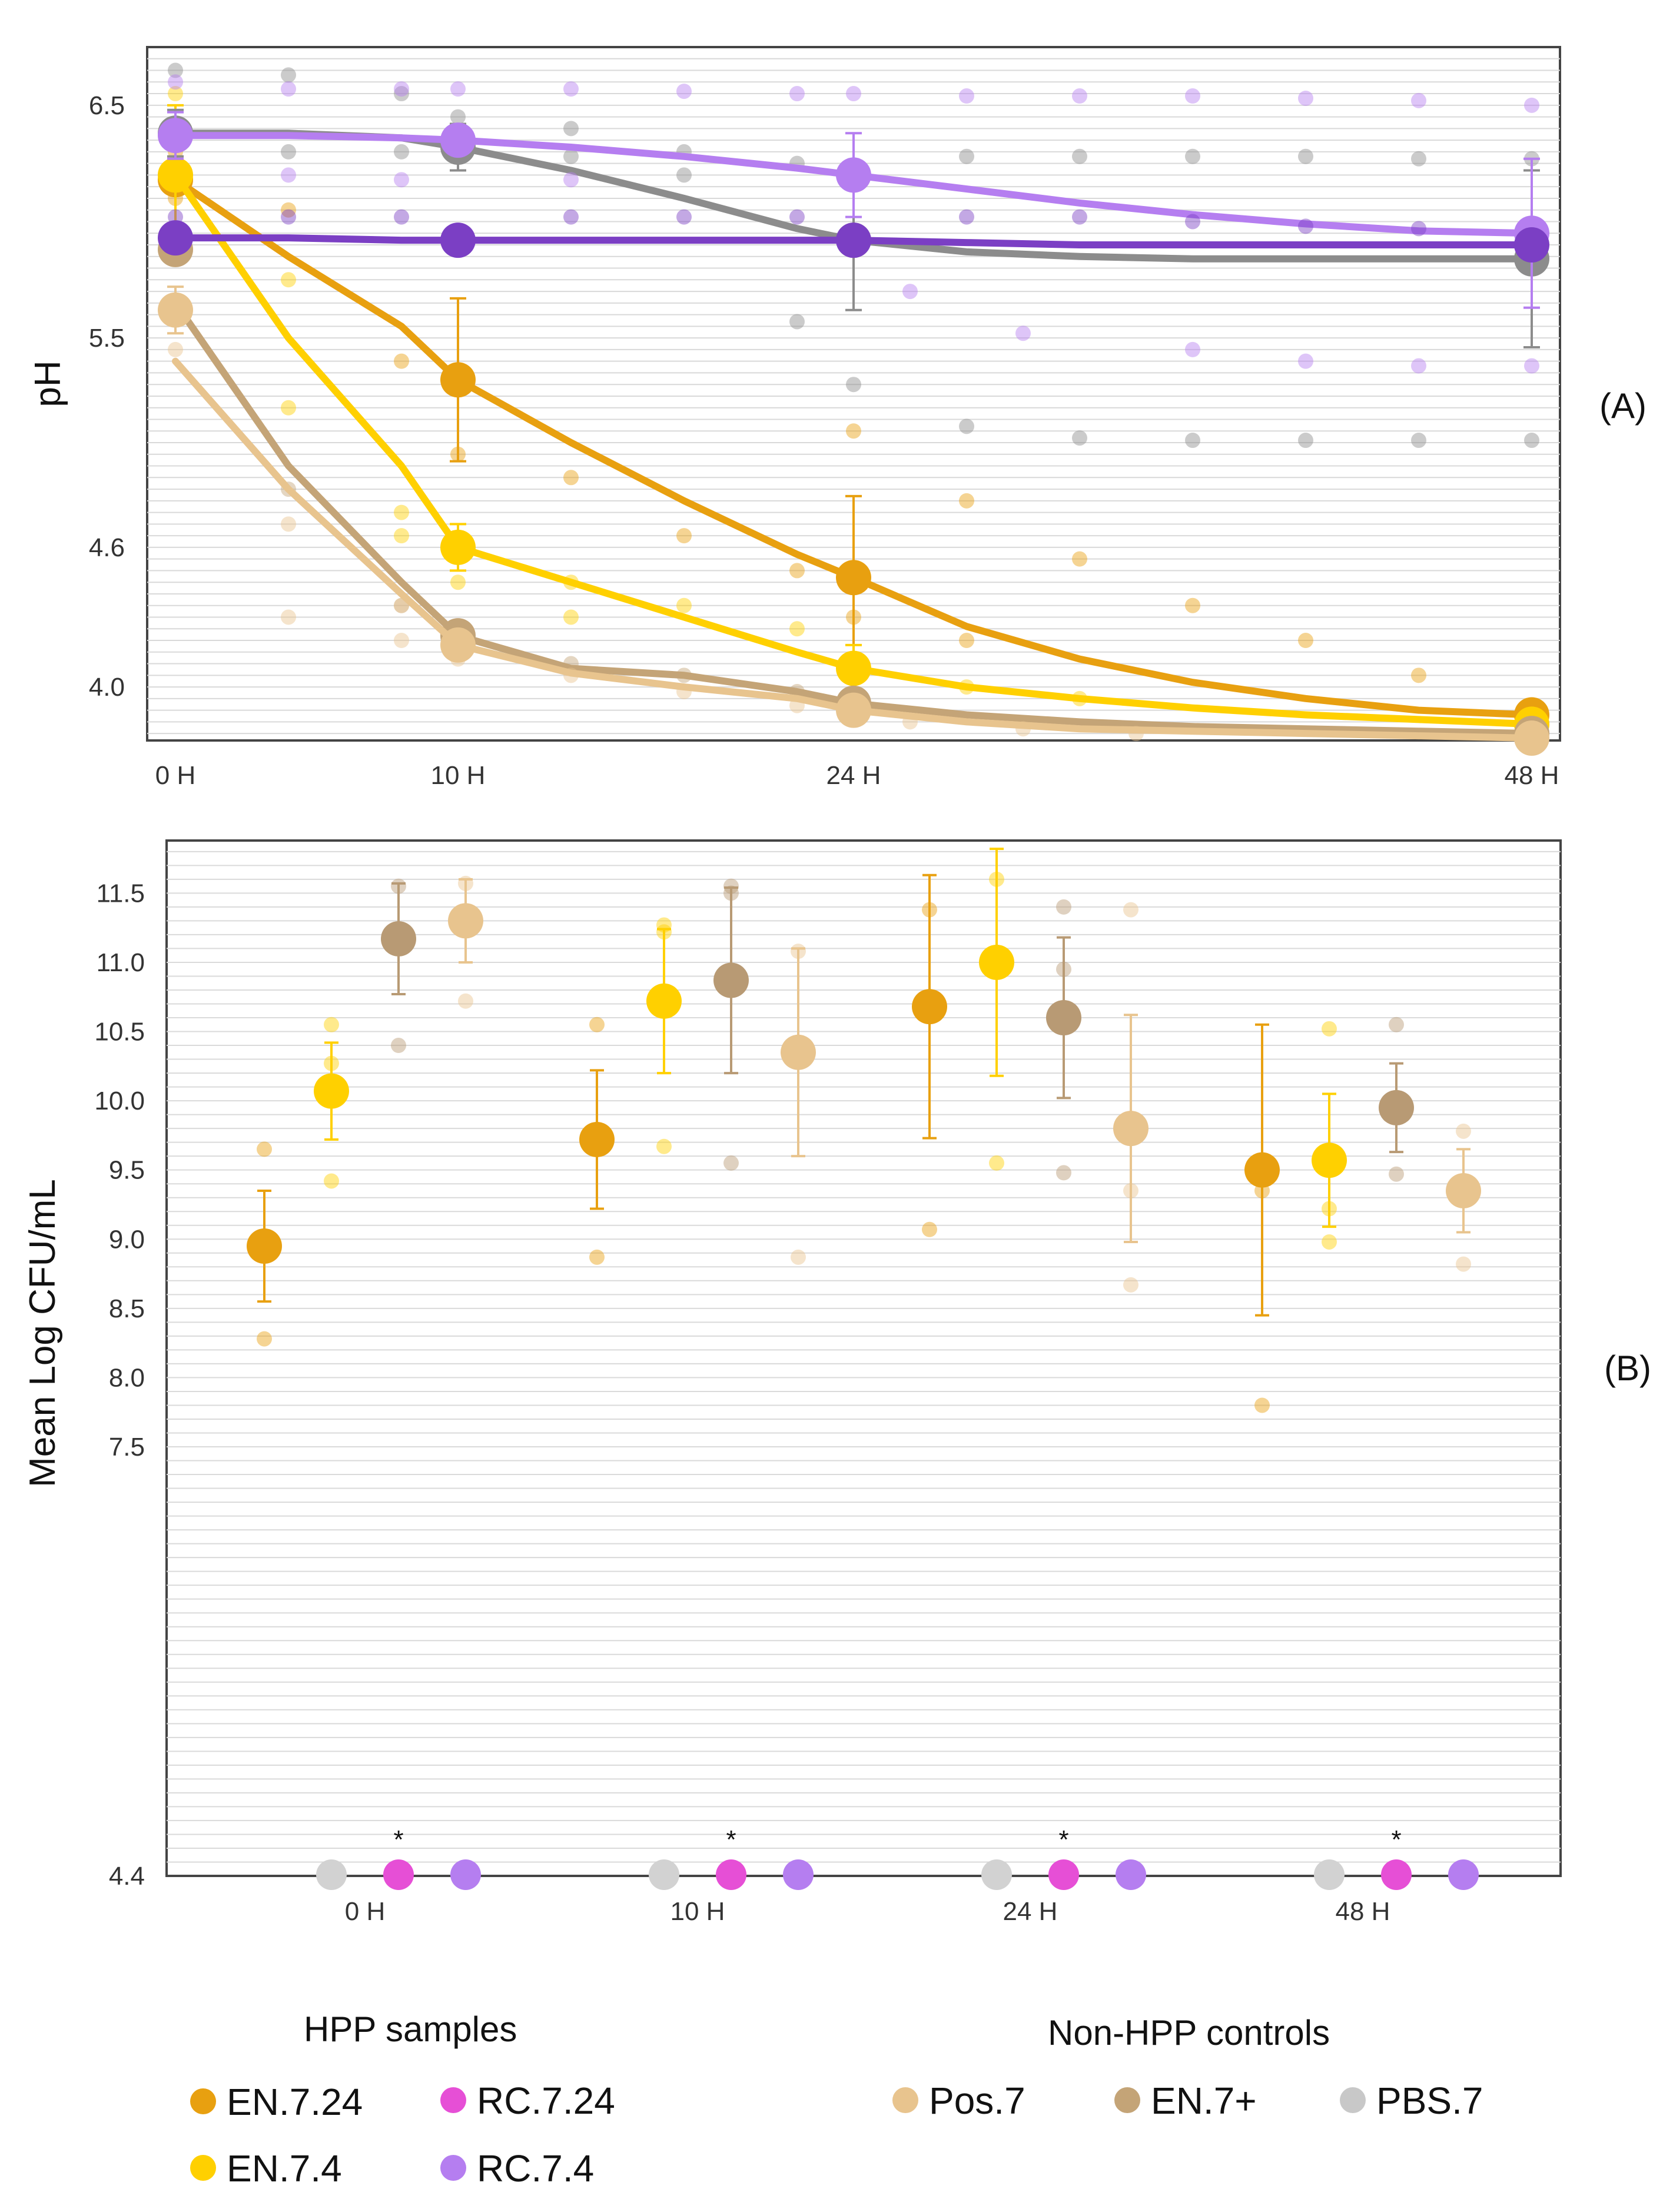  I want to click on legend-item-rc-7-24: RC.7.24, so click(527, 2101).